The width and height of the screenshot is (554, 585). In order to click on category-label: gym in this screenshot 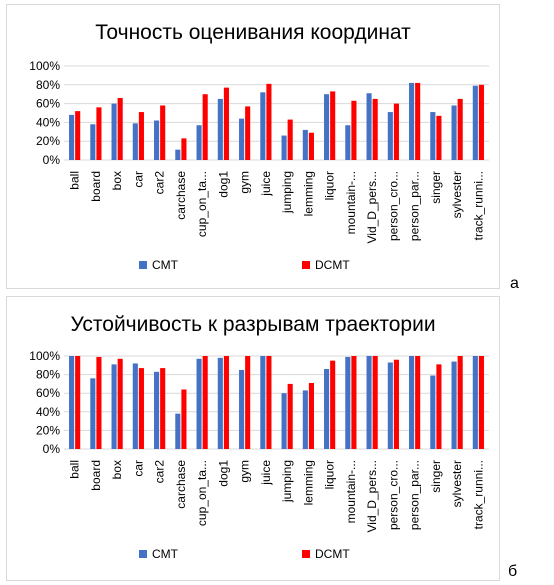, I will do `click(245, 471)`.